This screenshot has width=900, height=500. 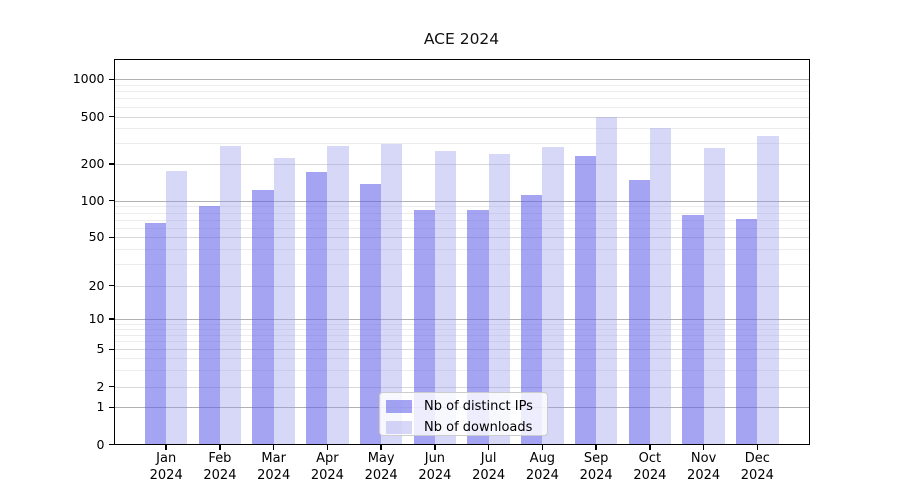 I want to click on y-tick-label-100: 100, so click(x=92, y=200).